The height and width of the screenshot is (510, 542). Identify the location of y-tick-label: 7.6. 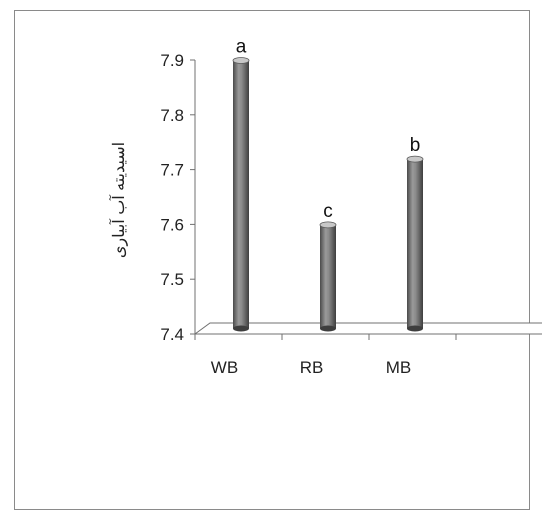
(172, 224).